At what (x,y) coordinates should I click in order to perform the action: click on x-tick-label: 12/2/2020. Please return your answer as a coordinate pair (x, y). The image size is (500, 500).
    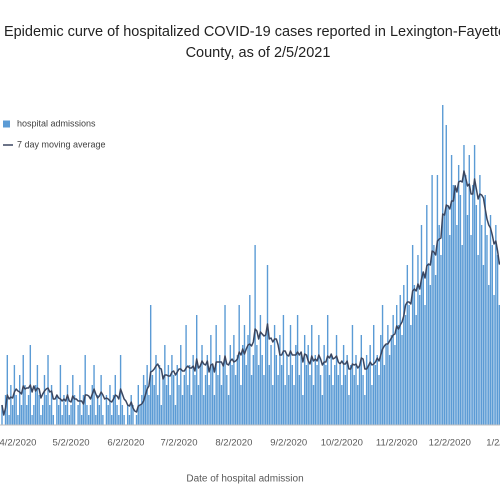
    Looking at the image, I should click on (450, 443).